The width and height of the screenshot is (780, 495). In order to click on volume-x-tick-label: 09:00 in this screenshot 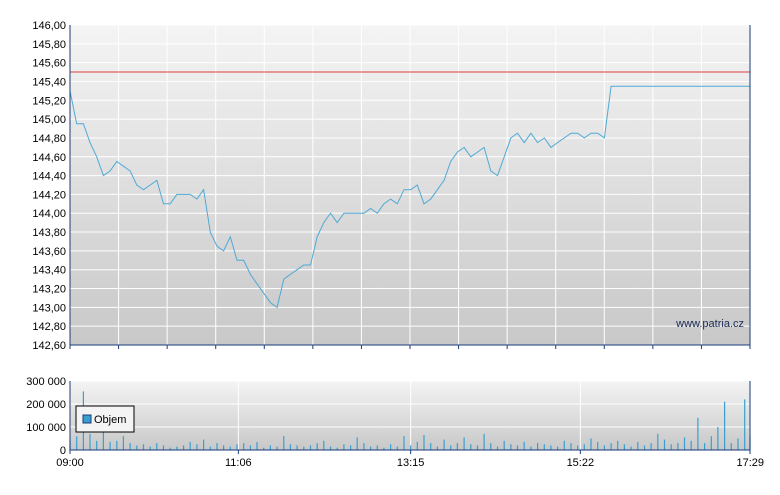, I will do `click(70, 463)`.